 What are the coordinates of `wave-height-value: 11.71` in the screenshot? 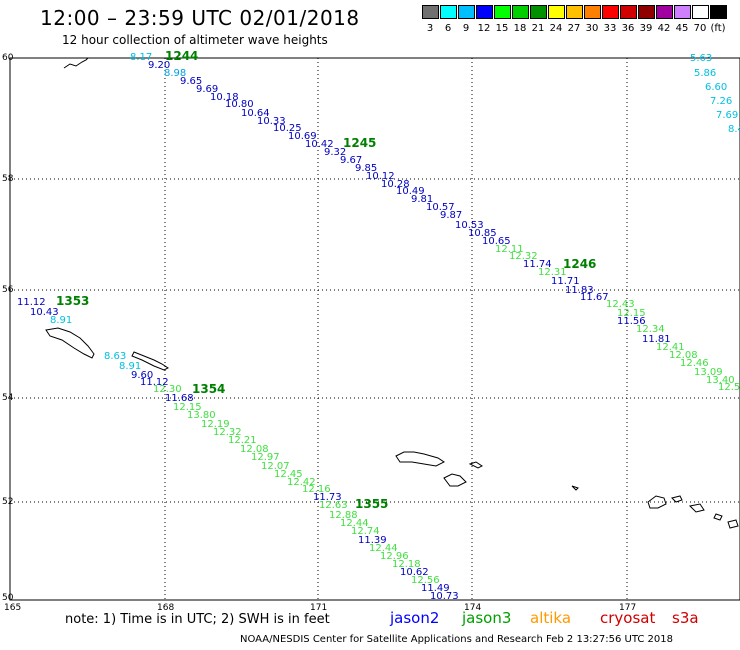 It's located at (565, 281).